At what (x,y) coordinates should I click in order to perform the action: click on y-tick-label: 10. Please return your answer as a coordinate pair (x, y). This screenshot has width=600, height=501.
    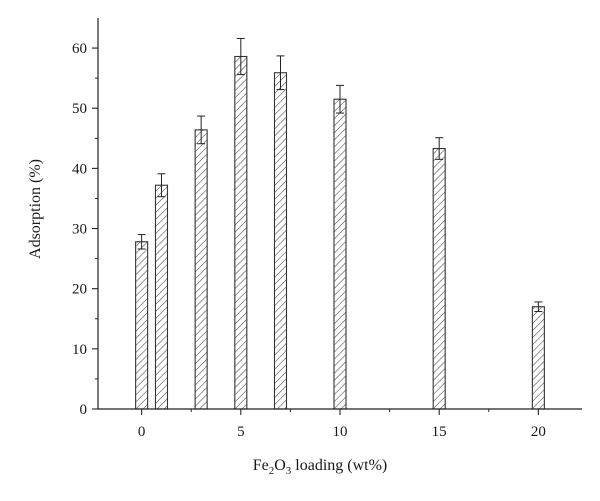
    Looking at the image, I should click on (79, 350).